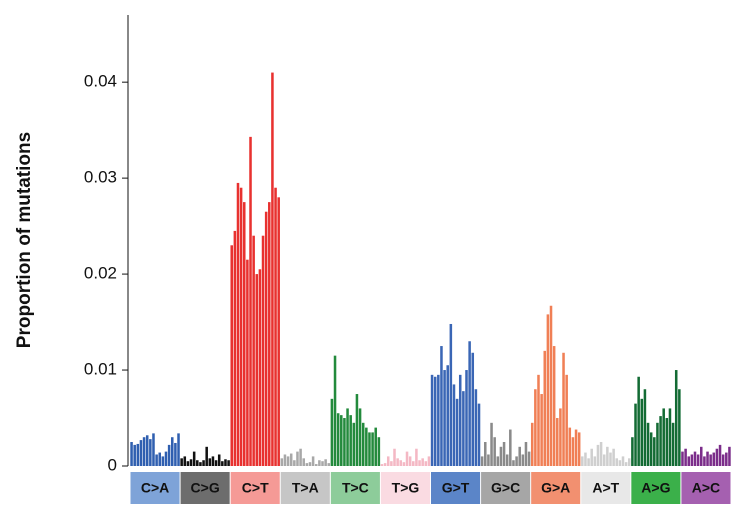  I want to click on group-label: T>C, so click(355, 488).